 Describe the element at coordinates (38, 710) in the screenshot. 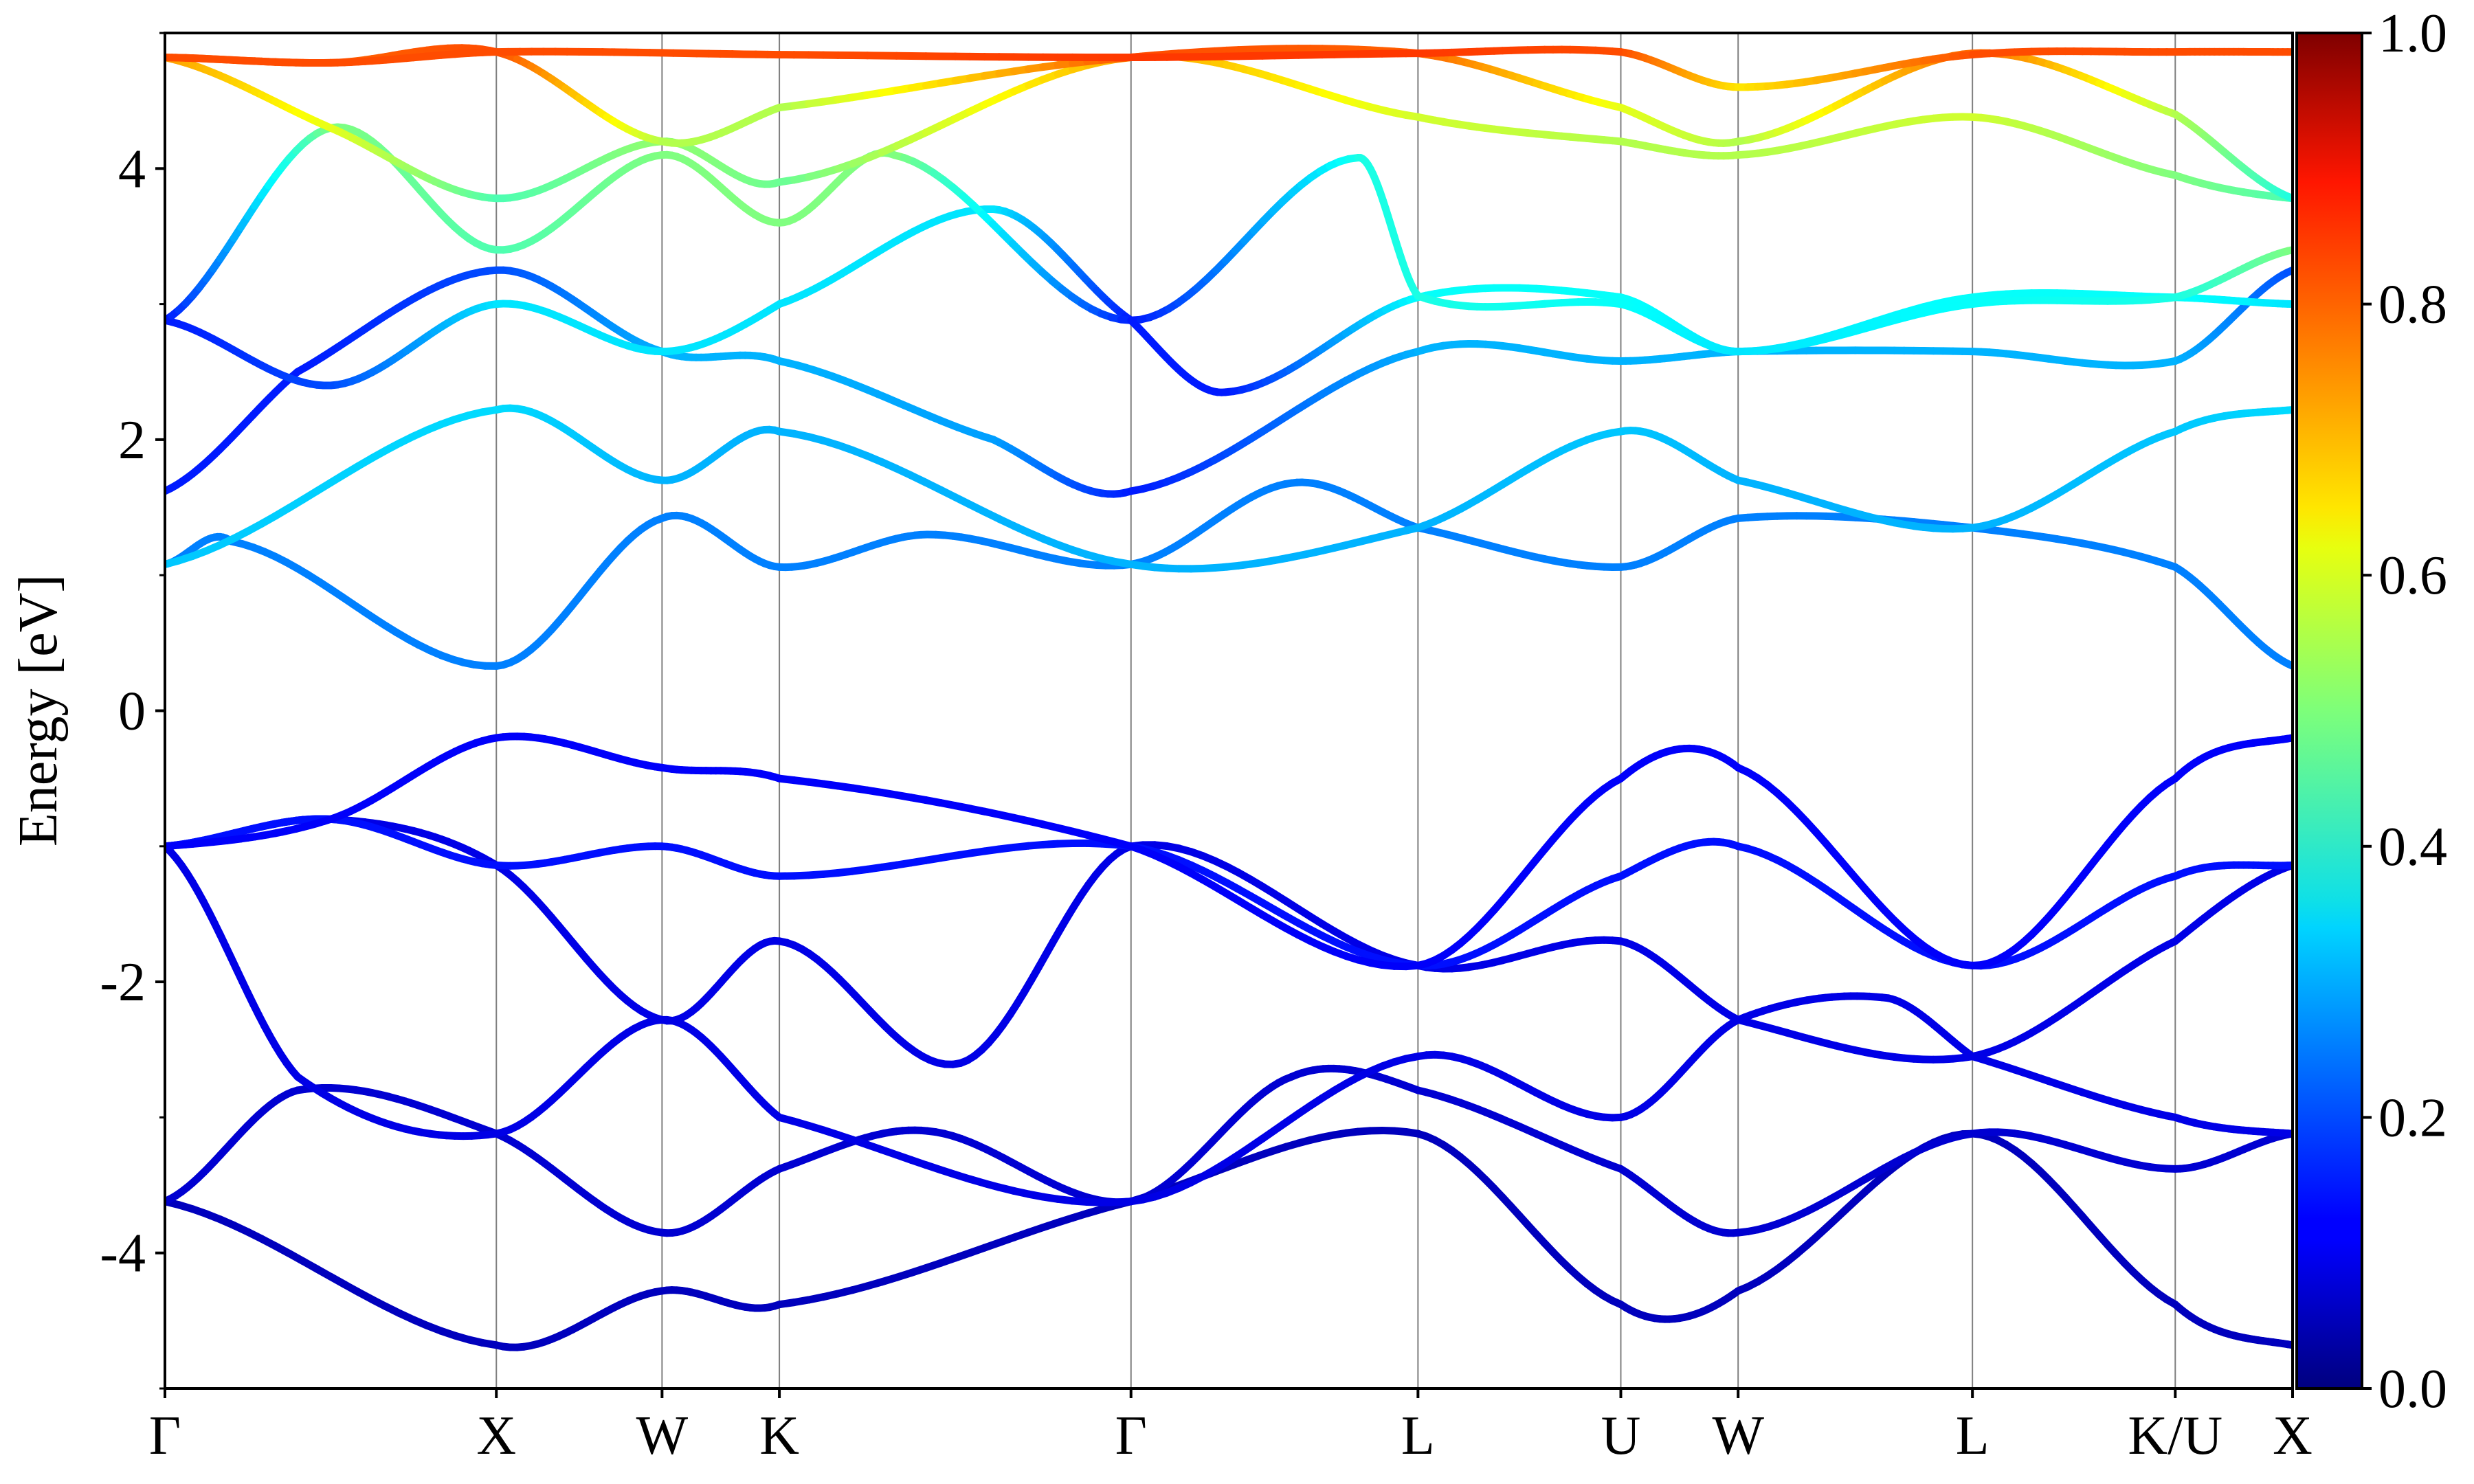

I see `y-axis-title: Energy [eV]` at that location.